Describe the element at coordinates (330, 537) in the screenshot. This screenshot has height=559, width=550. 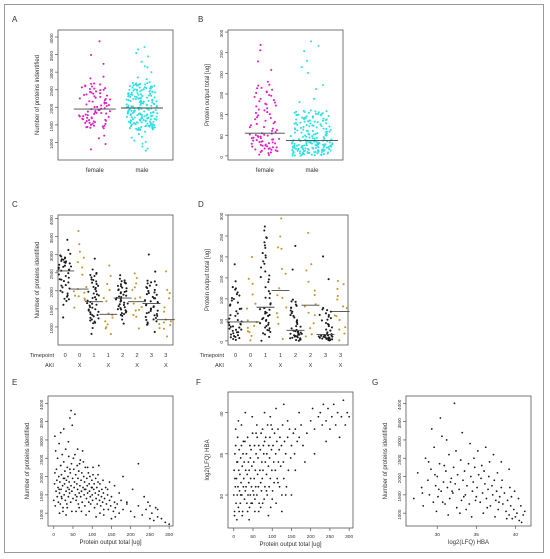
I see `x-tick-label: 250` at that location.